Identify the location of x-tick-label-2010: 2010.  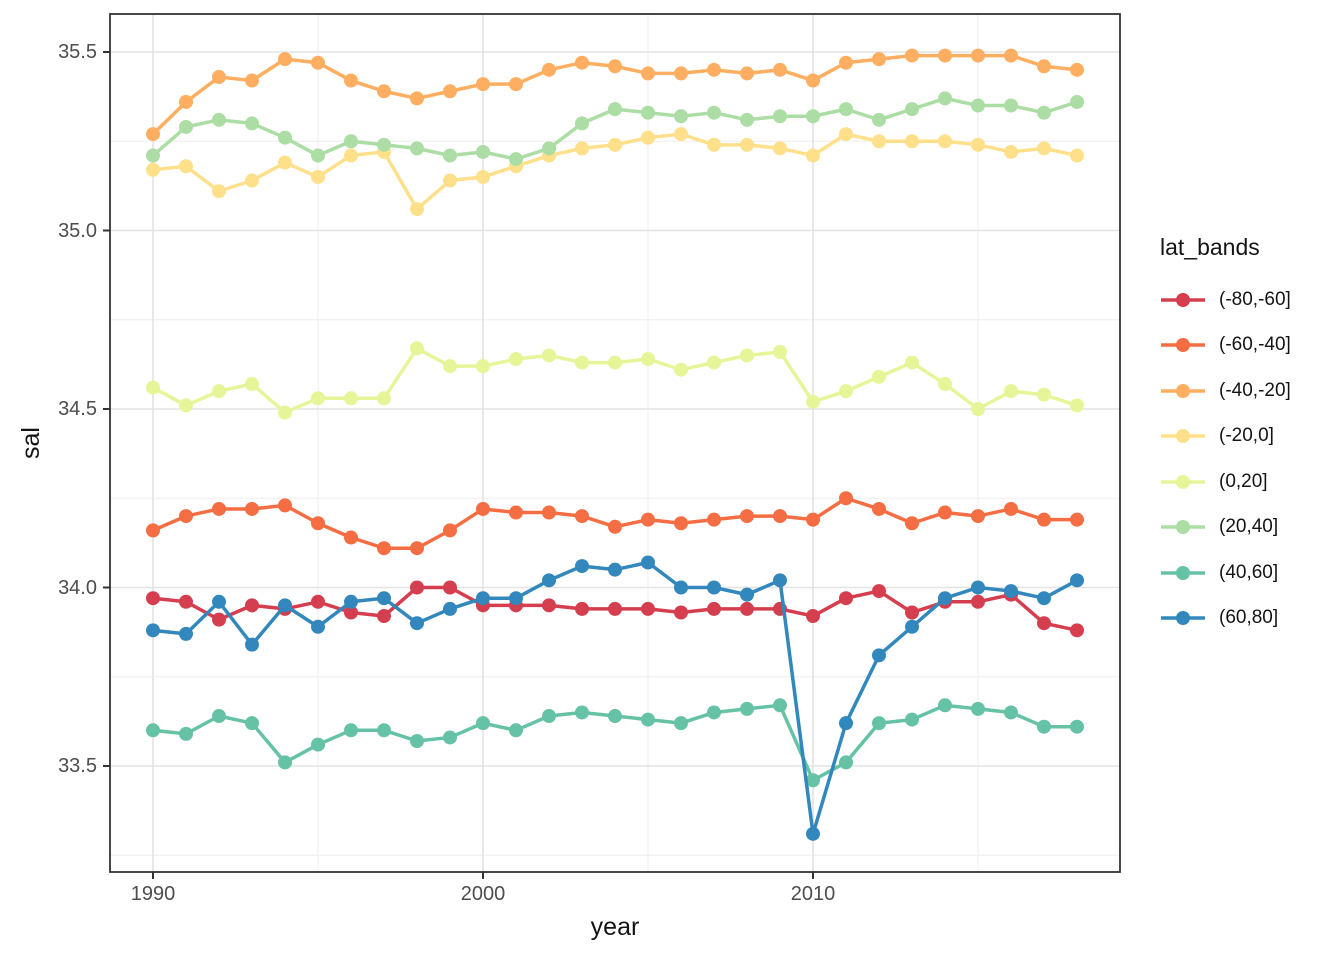
(813, 894).